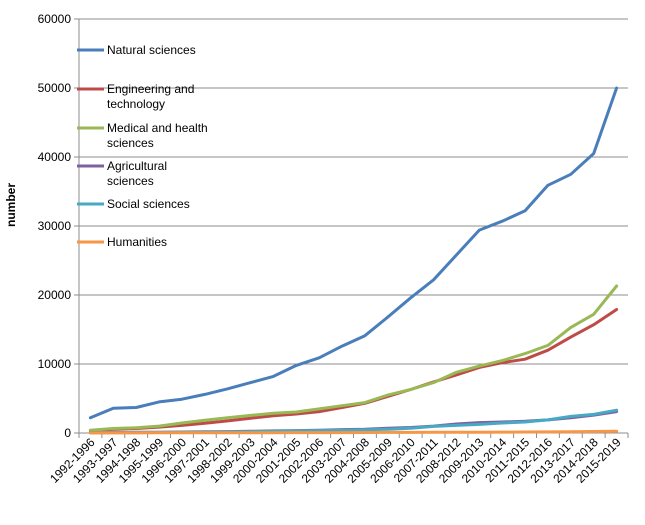  What do you see at coordinates (55, 88) in the screenshot?
I see `y-tick-label: 50000` at bounding box center [55, 88].